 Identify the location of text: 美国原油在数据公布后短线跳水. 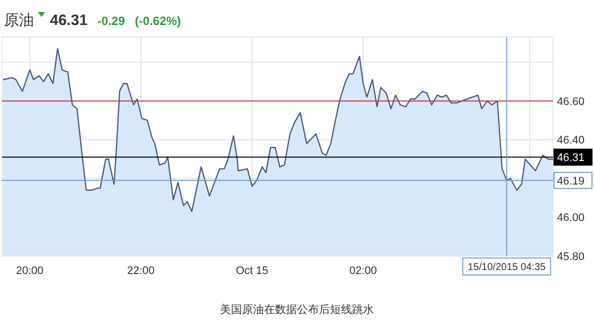
(297, 309).